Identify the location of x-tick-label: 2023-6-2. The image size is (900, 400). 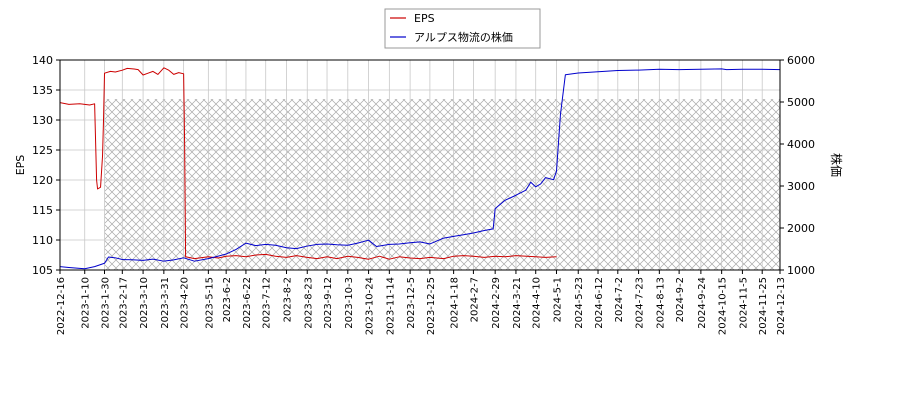
(227, 299).